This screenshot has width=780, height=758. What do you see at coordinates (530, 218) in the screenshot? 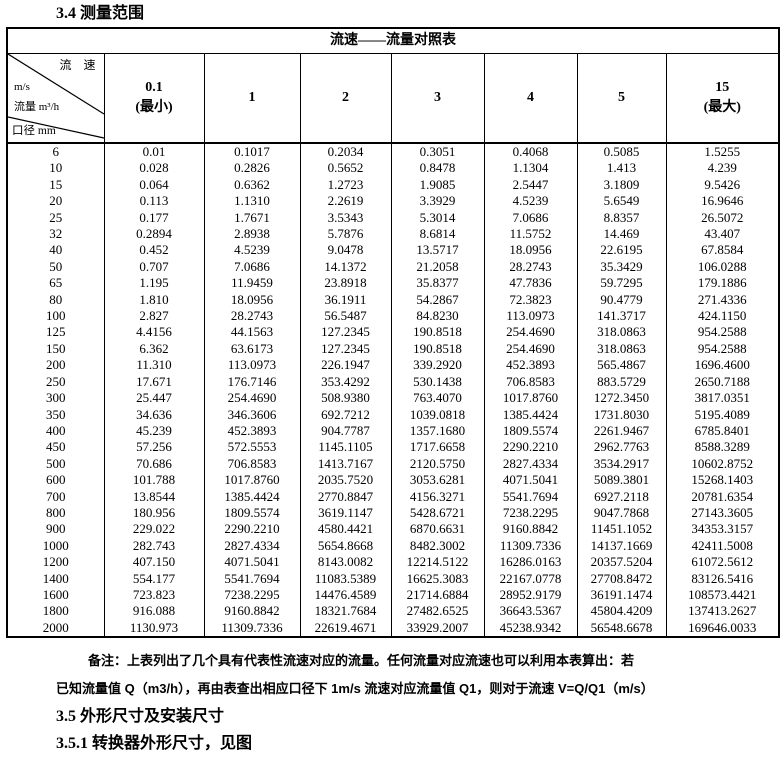
I see `flow-cell: 7.0686` at bounding box center [530, 218].